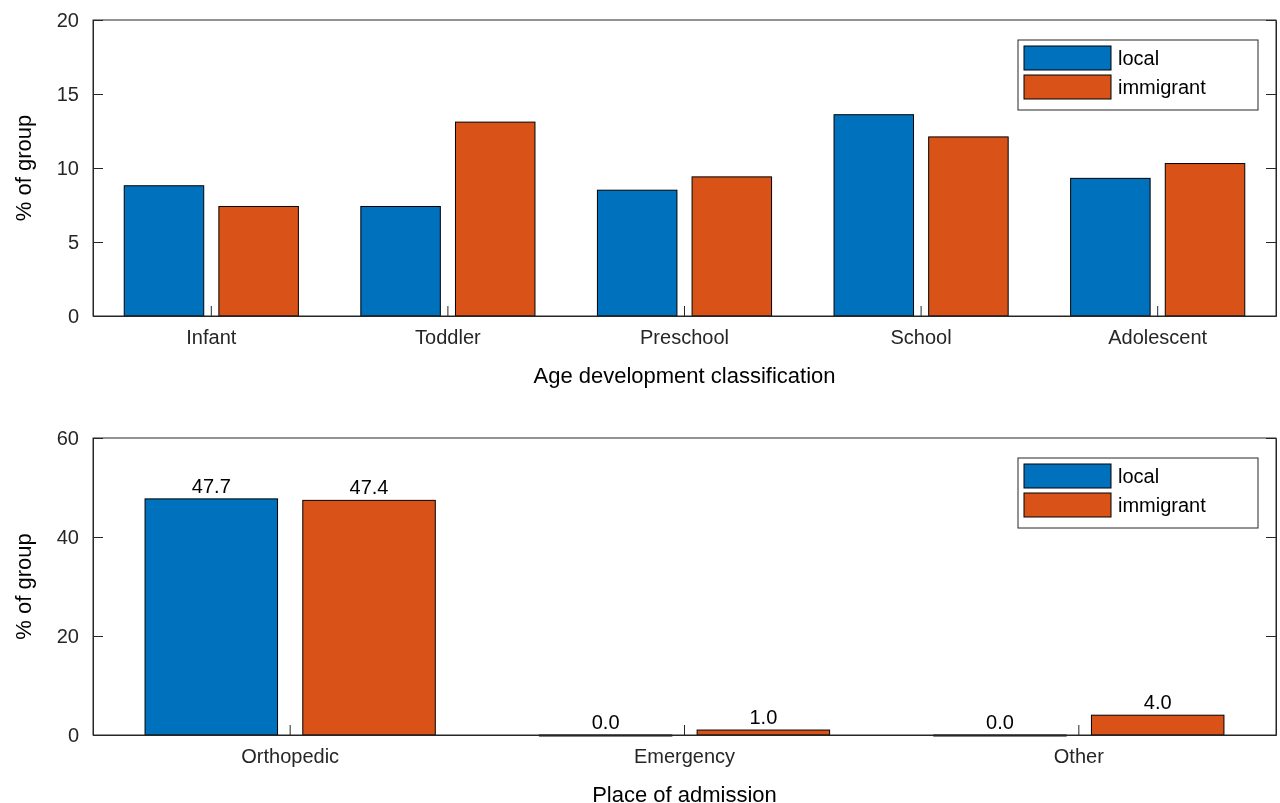 The width and height of the screenshot is (1280, 803). Describe the element at coordinates (67, 536) in the screenshot. I see `y-tick-label: 40` at that location.